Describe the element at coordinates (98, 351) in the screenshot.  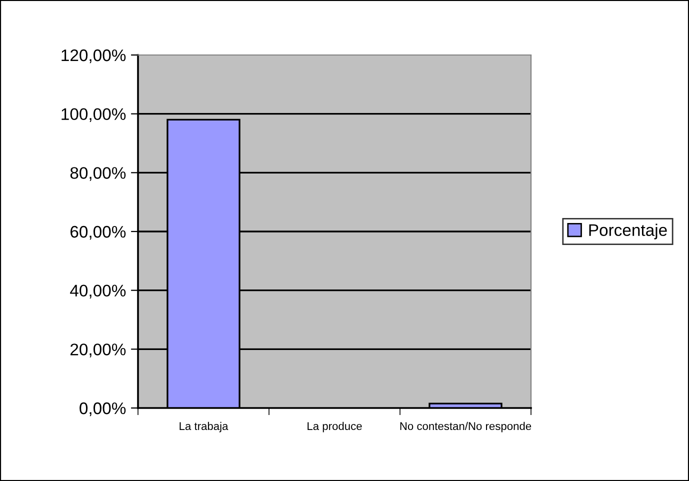
I see `y-tick-label: 20,00%` at that location.